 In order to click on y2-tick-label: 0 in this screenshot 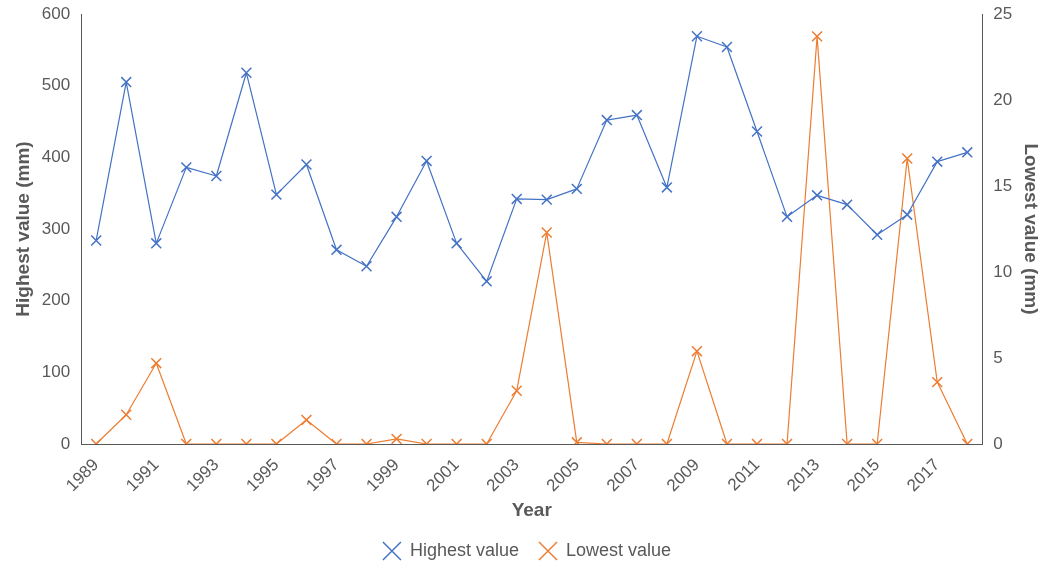, I will do `click(998, 443)`.